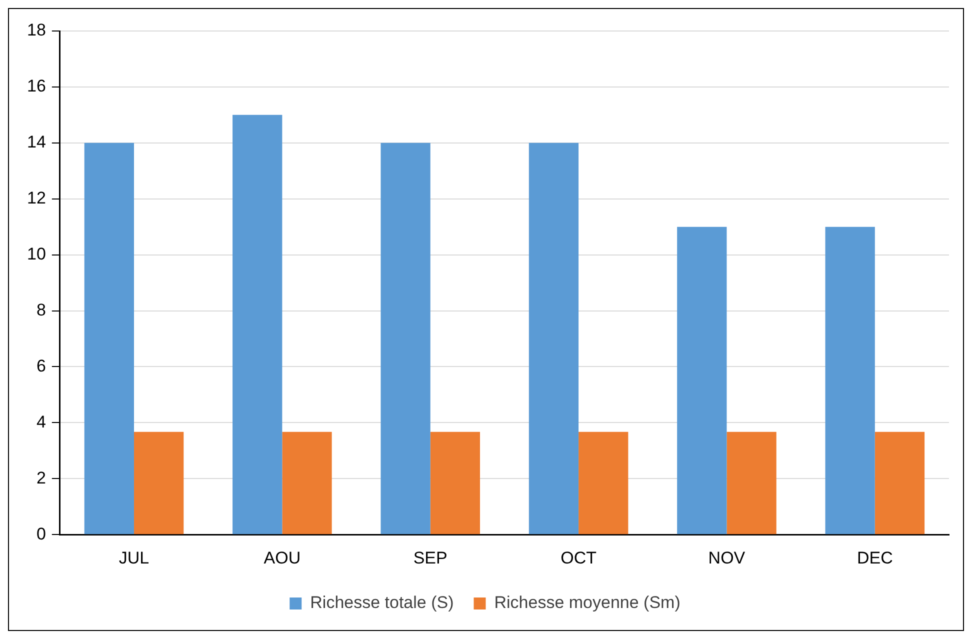 This screenshot has height=639, width=972. Describe the element at coordinates (36, 142) in the screenshot. I see `y-tick-label: 14` at that location.